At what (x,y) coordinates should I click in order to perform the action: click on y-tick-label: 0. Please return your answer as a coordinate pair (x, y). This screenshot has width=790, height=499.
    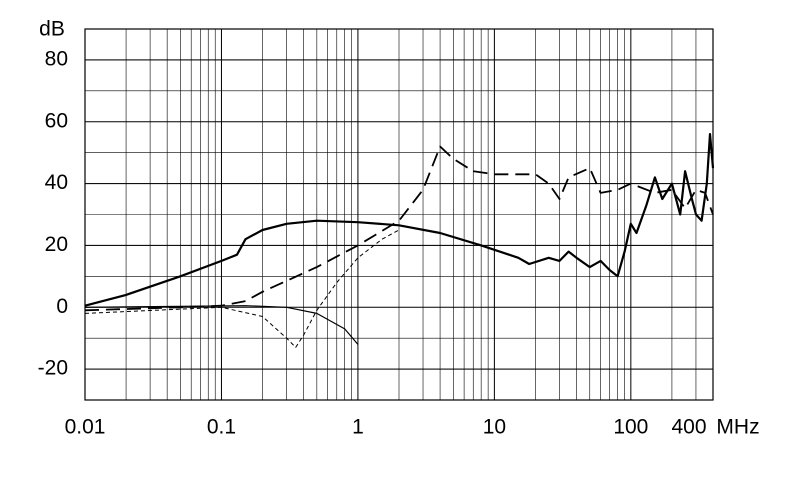
    Looking at the image, I should click on (62, 306).